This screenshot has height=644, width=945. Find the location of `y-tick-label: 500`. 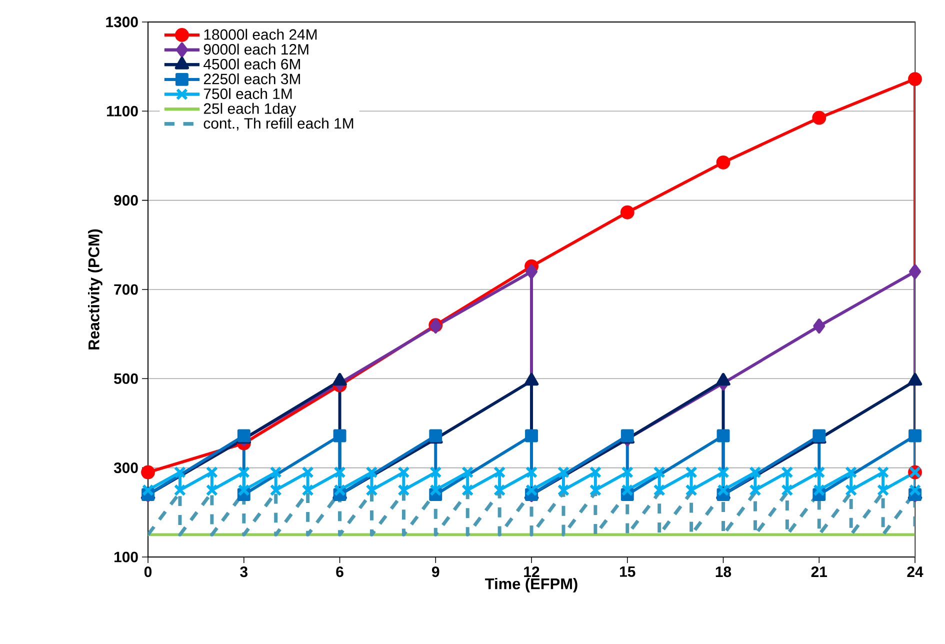

y-tick-label: 500 is located at coordinates (126, 378).